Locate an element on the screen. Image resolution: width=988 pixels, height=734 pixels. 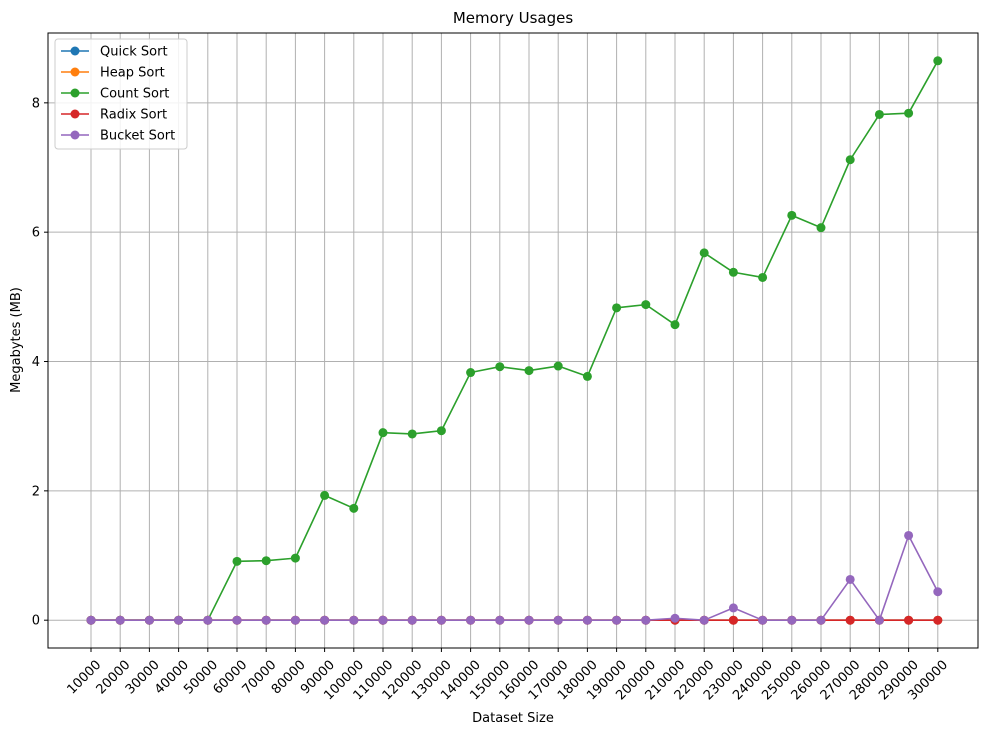
legend-marker-bucket-sort is located at coordinates (75, 135).